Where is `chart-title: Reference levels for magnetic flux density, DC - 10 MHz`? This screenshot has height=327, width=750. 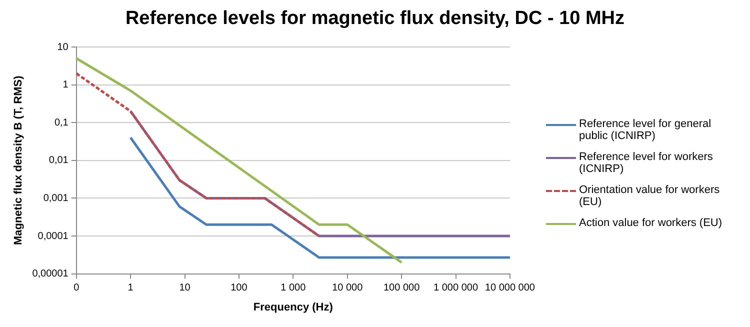
chart-title: Reference levels for magnetic flux density, DC - 10 MHz is located at coordinates (375, 19).